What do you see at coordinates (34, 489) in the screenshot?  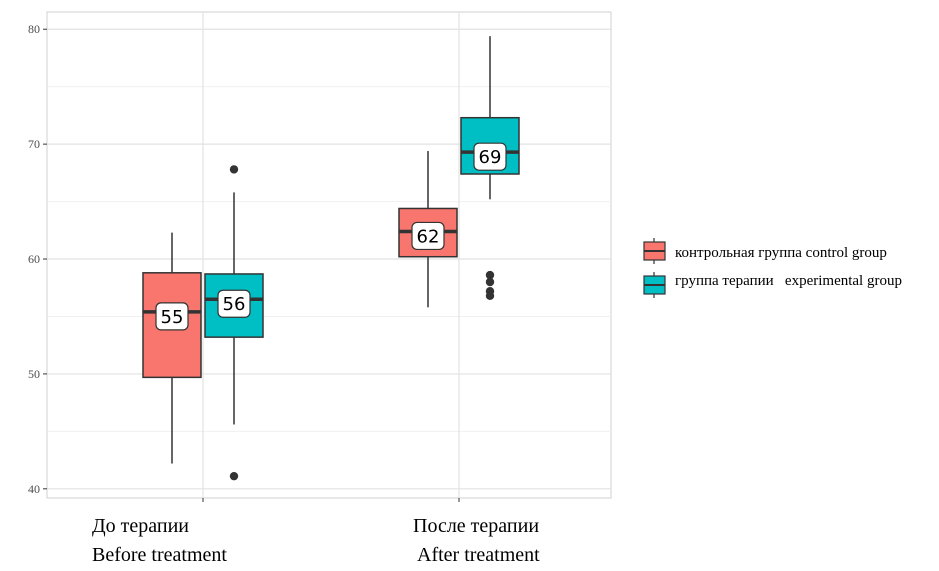 I see `y-tick-label: 40` at bounding box center [34, 489].